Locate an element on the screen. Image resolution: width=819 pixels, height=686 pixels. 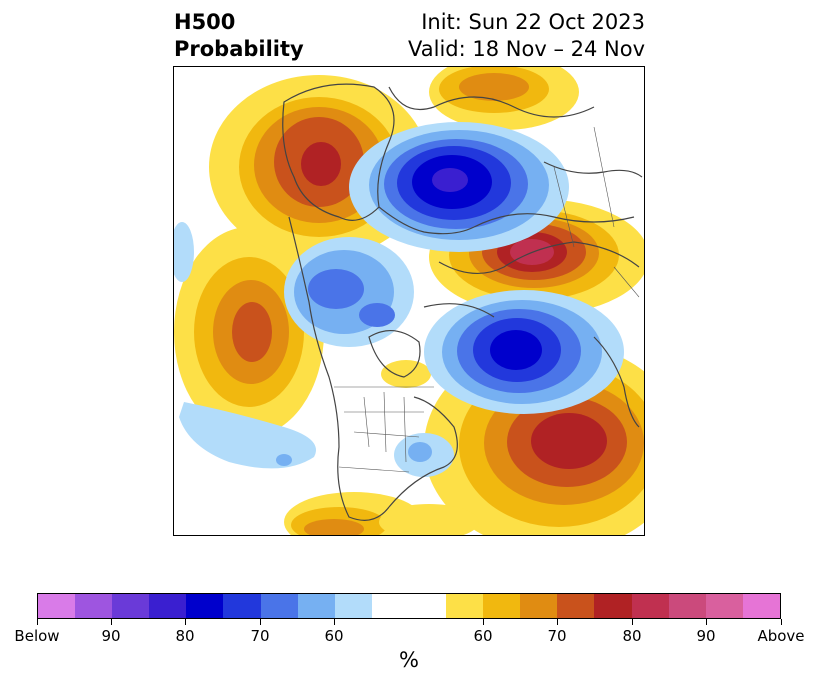
anomaly-negative-polar is located at coordinates (459, 187).